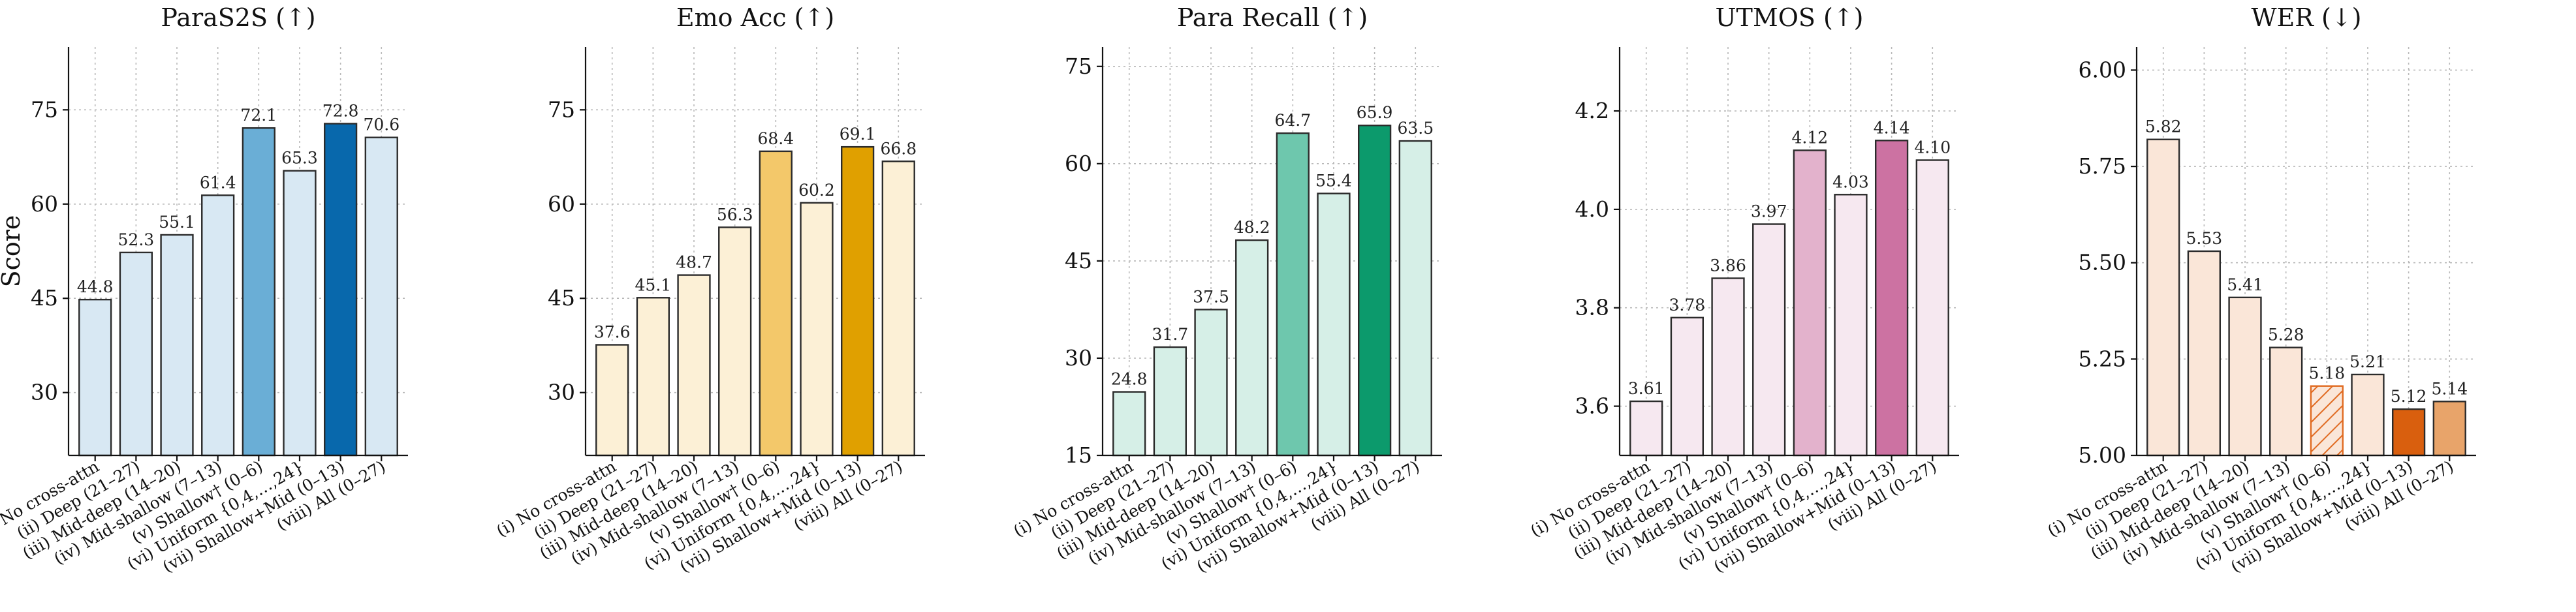  What do you see at coordinates (612, 332) in the screenshot?
I see `bar-value-label: 37.6` at bounding box center [612, 332].